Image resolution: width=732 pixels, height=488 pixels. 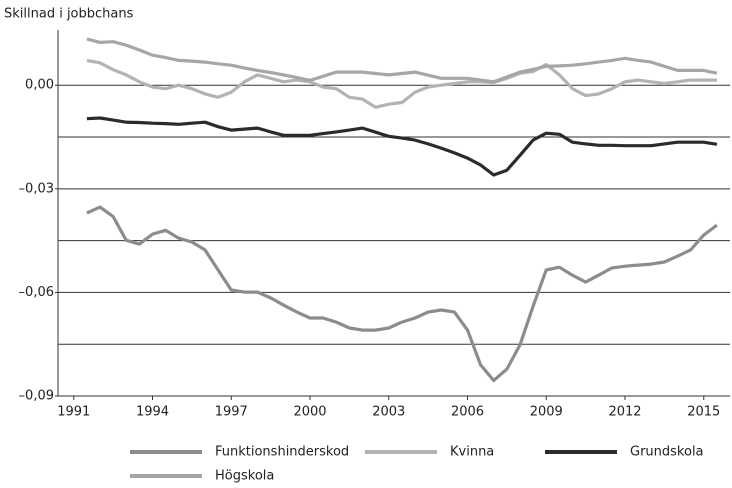 What do you see at coordinates (39, 85) in the screenshot?
I see `y-tick-label: 0,00` at bounding box center [39, 85].